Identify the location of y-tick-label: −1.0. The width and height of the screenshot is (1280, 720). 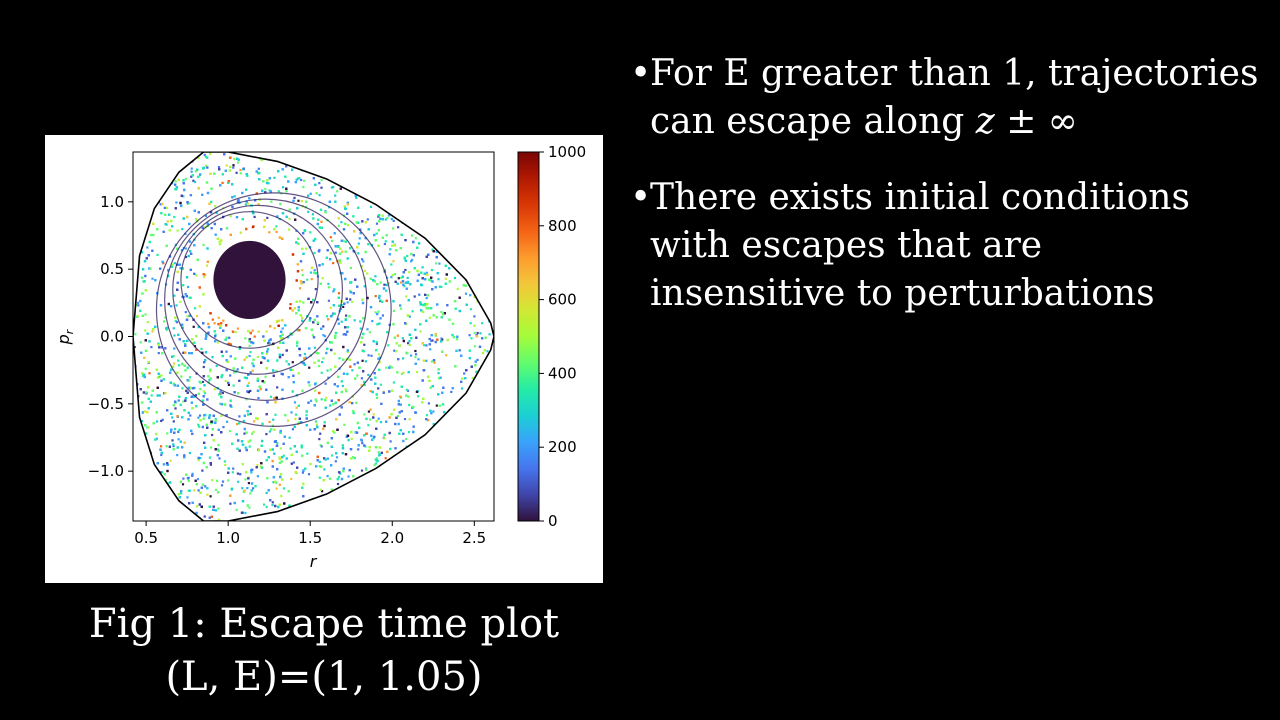
(106, 471).